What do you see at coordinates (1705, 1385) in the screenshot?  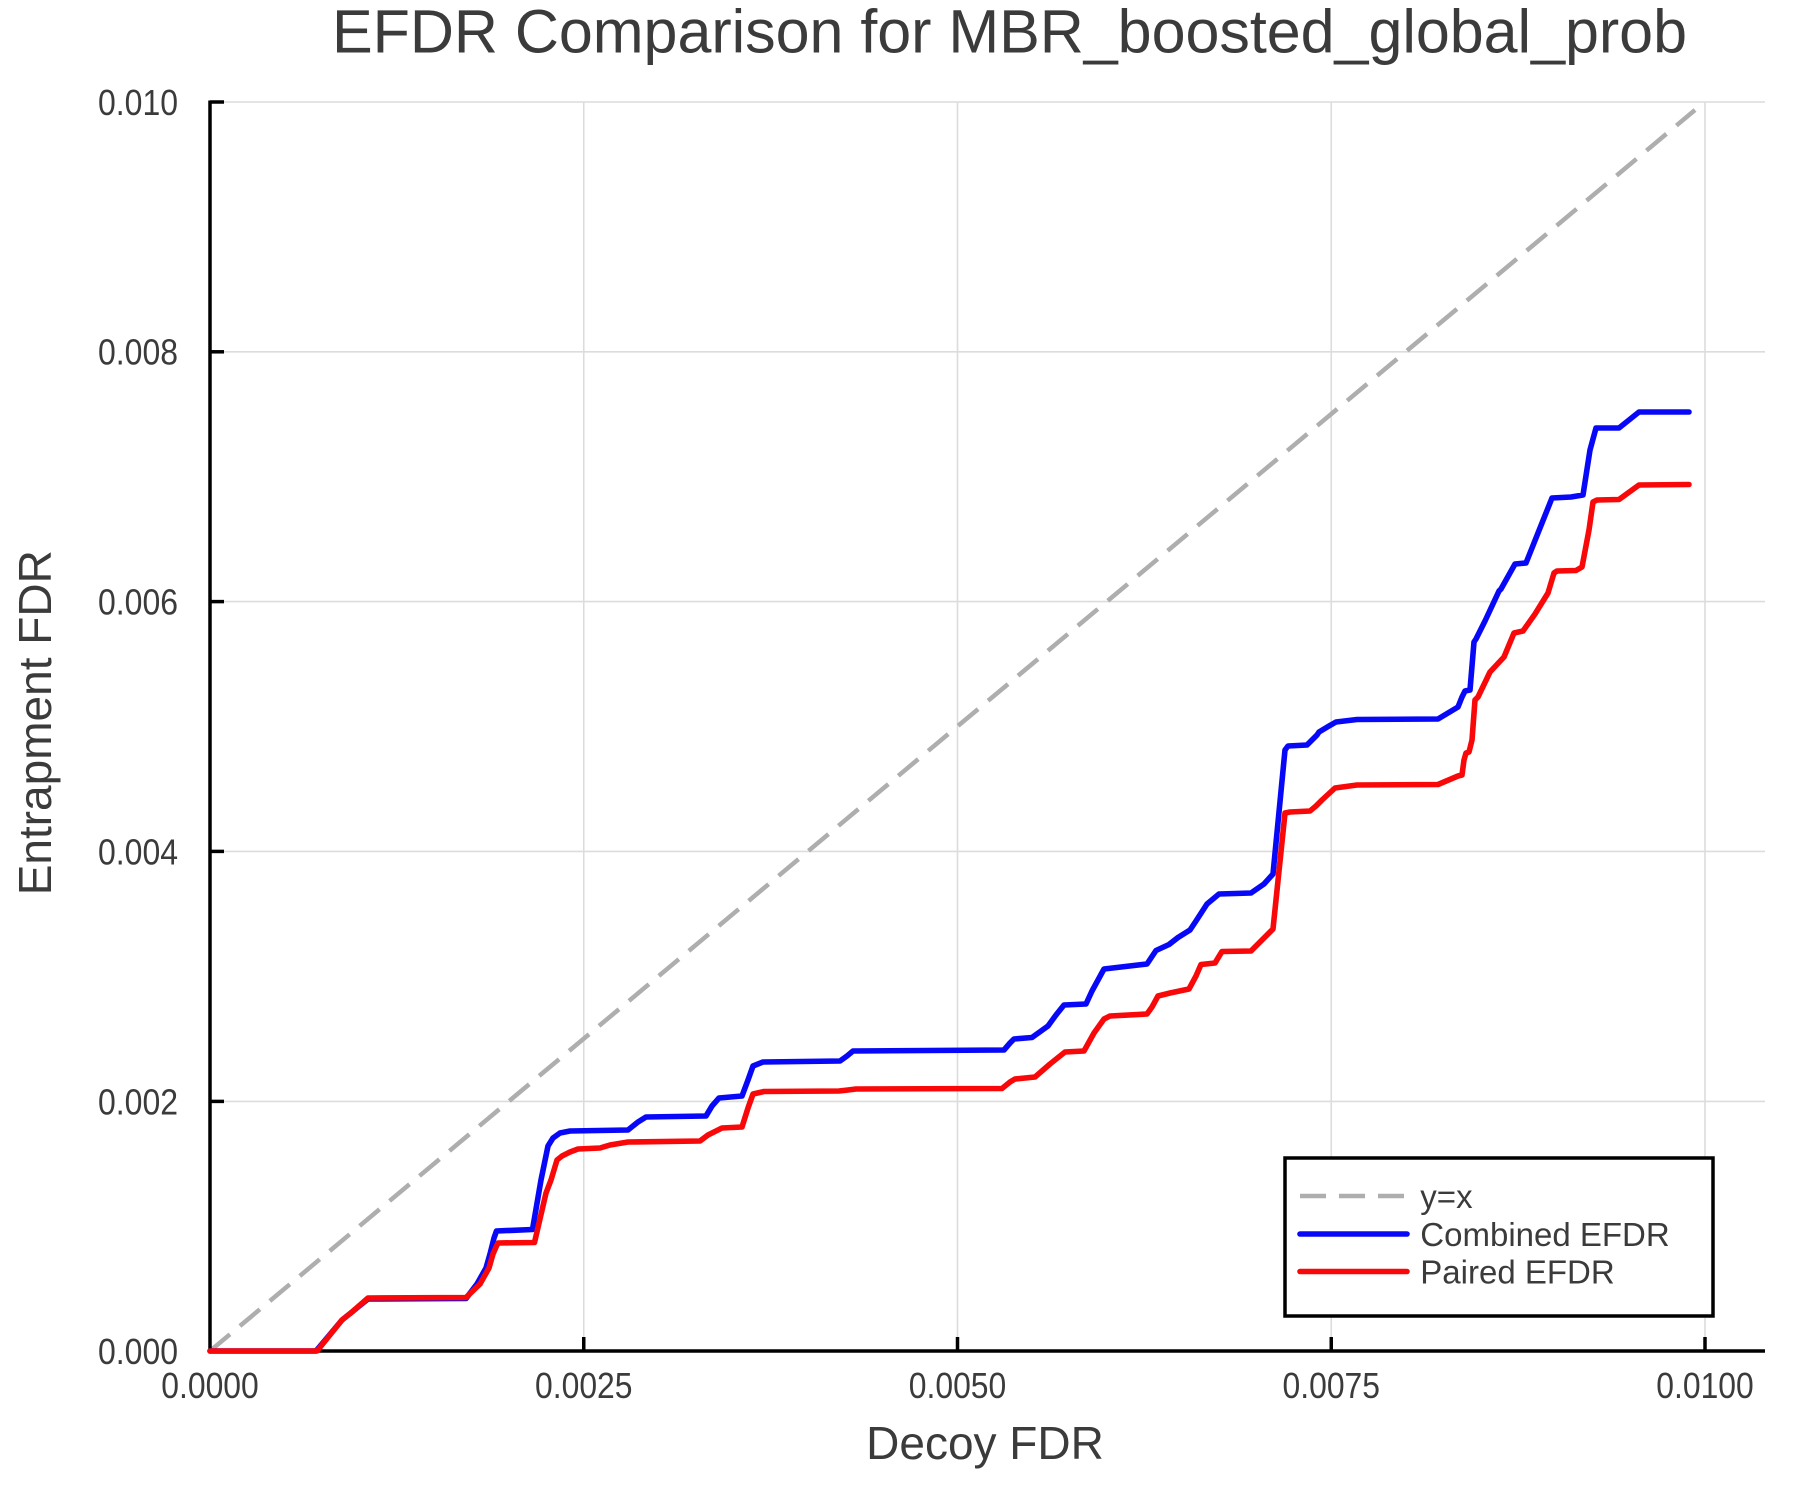 I see `svg-text: 0.0100` at bounding box center [1705, 1385].